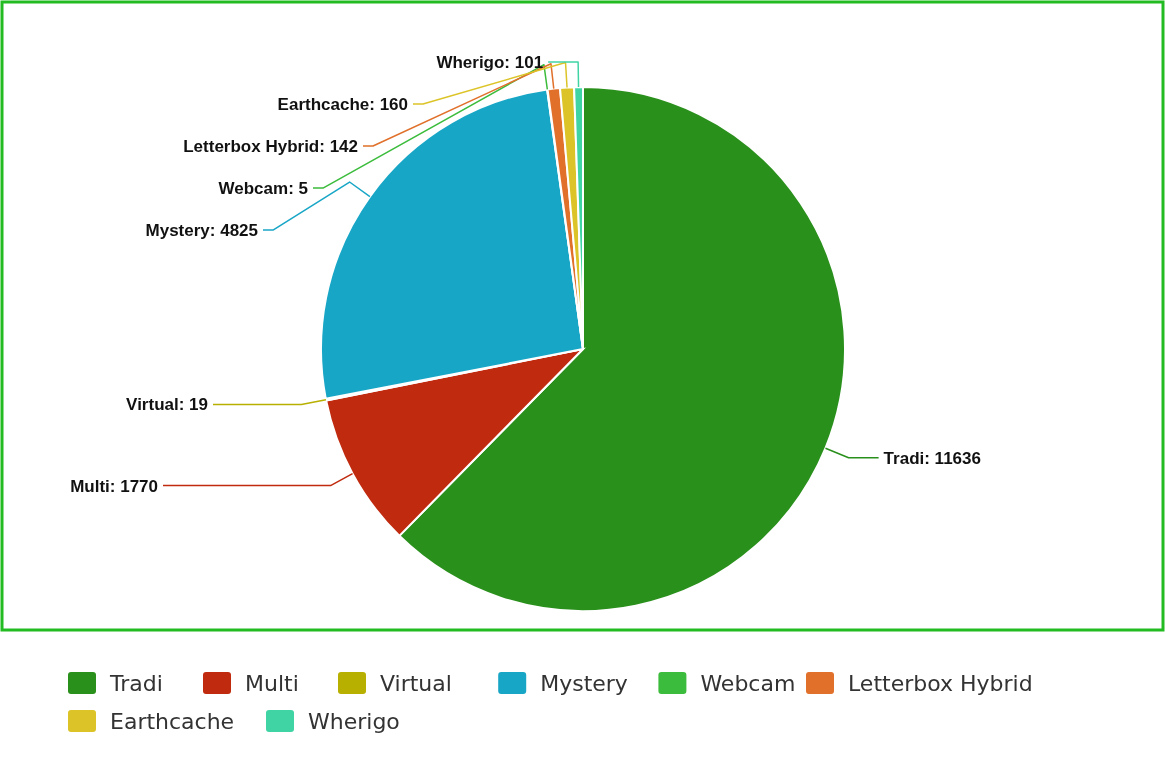  Describe the element at coordinates (584, 683) in the screenshot. I see `legend-label: Mystery` at that location.